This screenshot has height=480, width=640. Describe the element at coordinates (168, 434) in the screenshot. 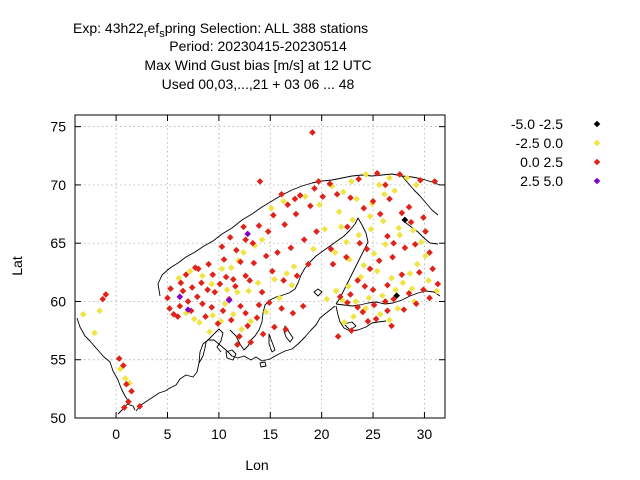

I see `x-tick-label: 5` at that location.